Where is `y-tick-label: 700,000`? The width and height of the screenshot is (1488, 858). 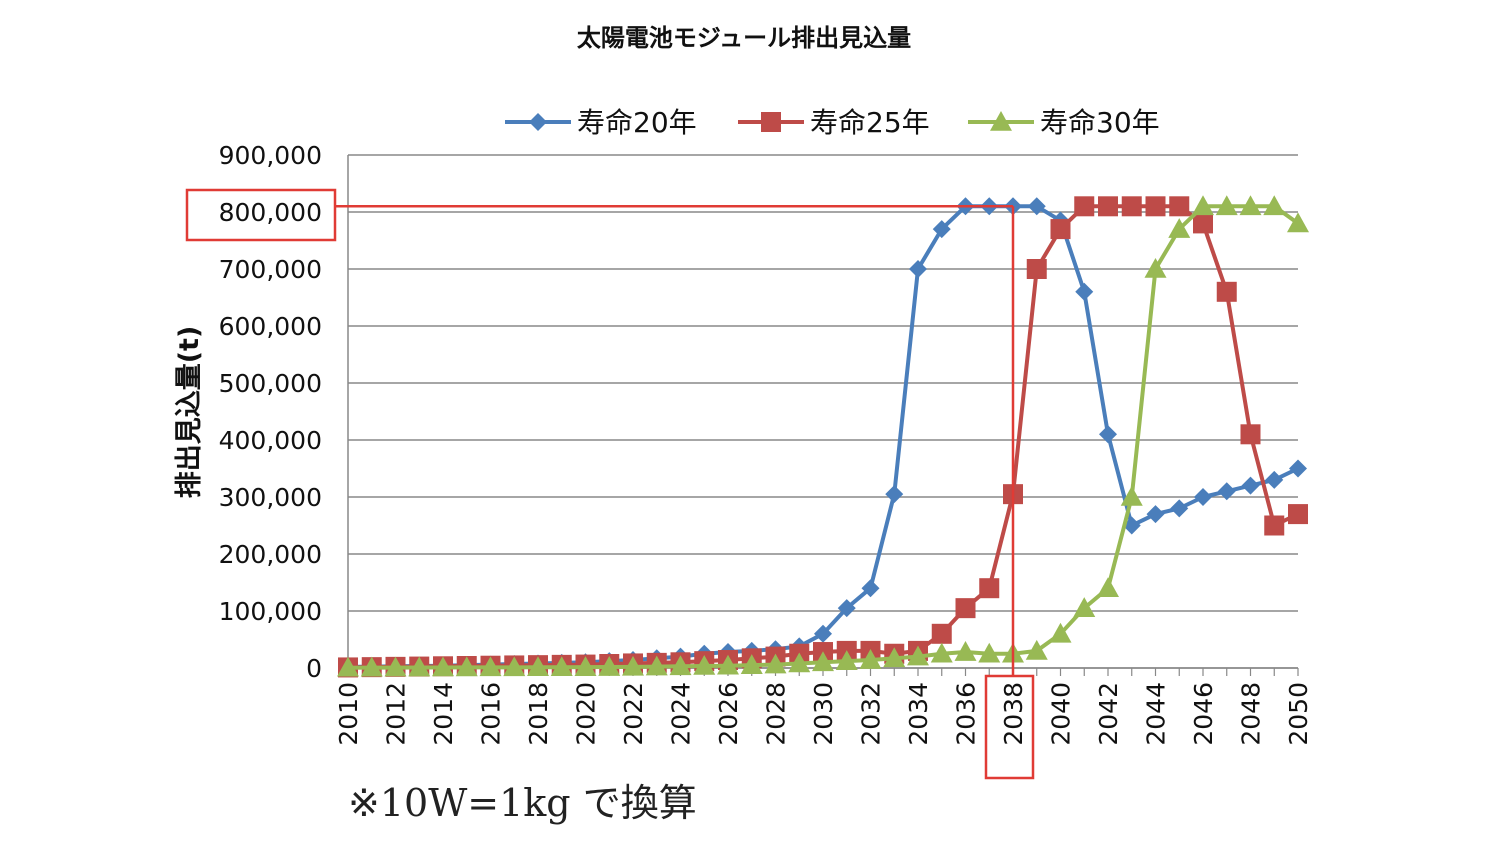 y-tick-label: 700,000 is located at coordinates (270, 269).